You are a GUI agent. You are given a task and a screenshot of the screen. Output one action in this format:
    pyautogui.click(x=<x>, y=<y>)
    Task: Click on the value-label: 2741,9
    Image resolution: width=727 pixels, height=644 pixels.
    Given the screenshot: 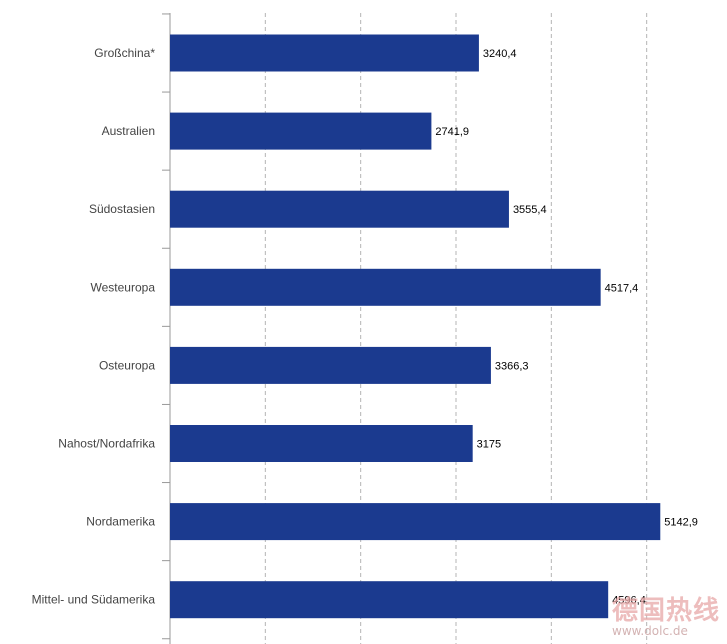 What is the action you would take?
    pyautogui.click(x=452, y=132)
    